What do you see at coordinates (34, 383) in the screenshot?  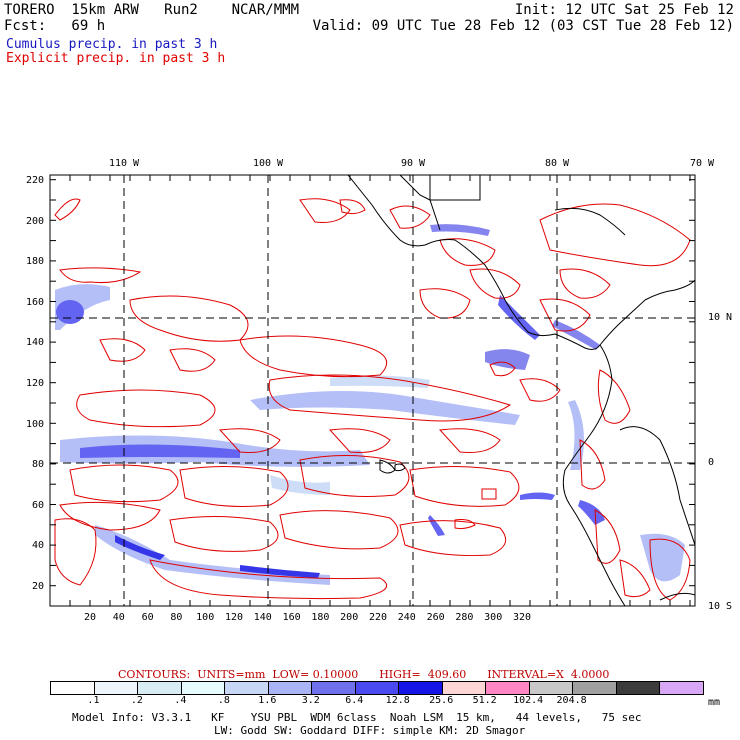 I see `grid-y-label: 120` at bounding box center [34, 383].